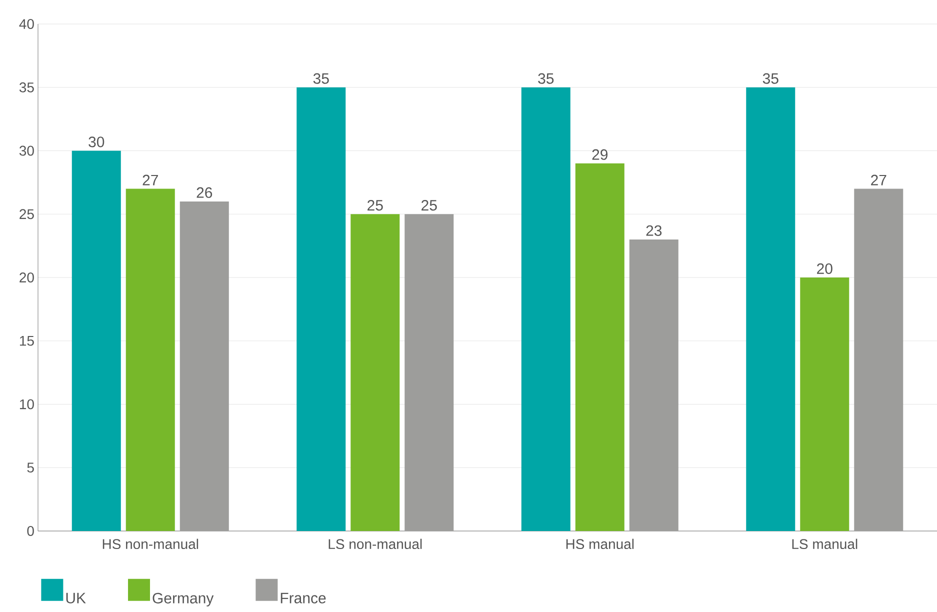  I want to click on legend-label: UK, so click(76, 598).